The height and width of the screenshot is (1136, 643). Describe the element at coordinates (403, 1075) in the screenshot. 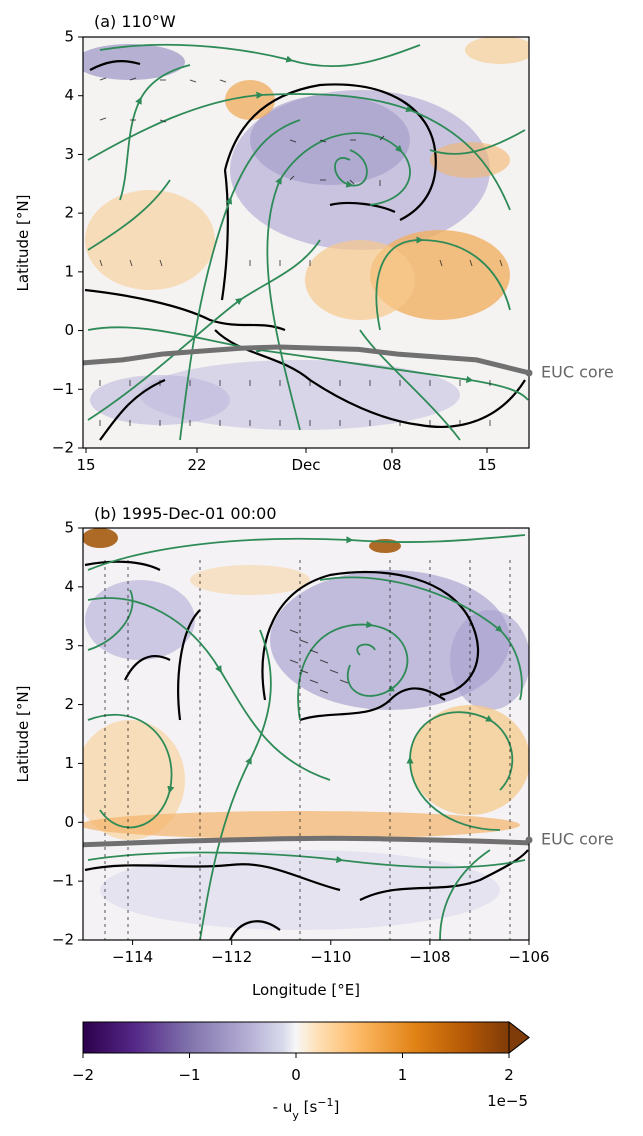

I see `colorbar-tick-label: 1` at that location.